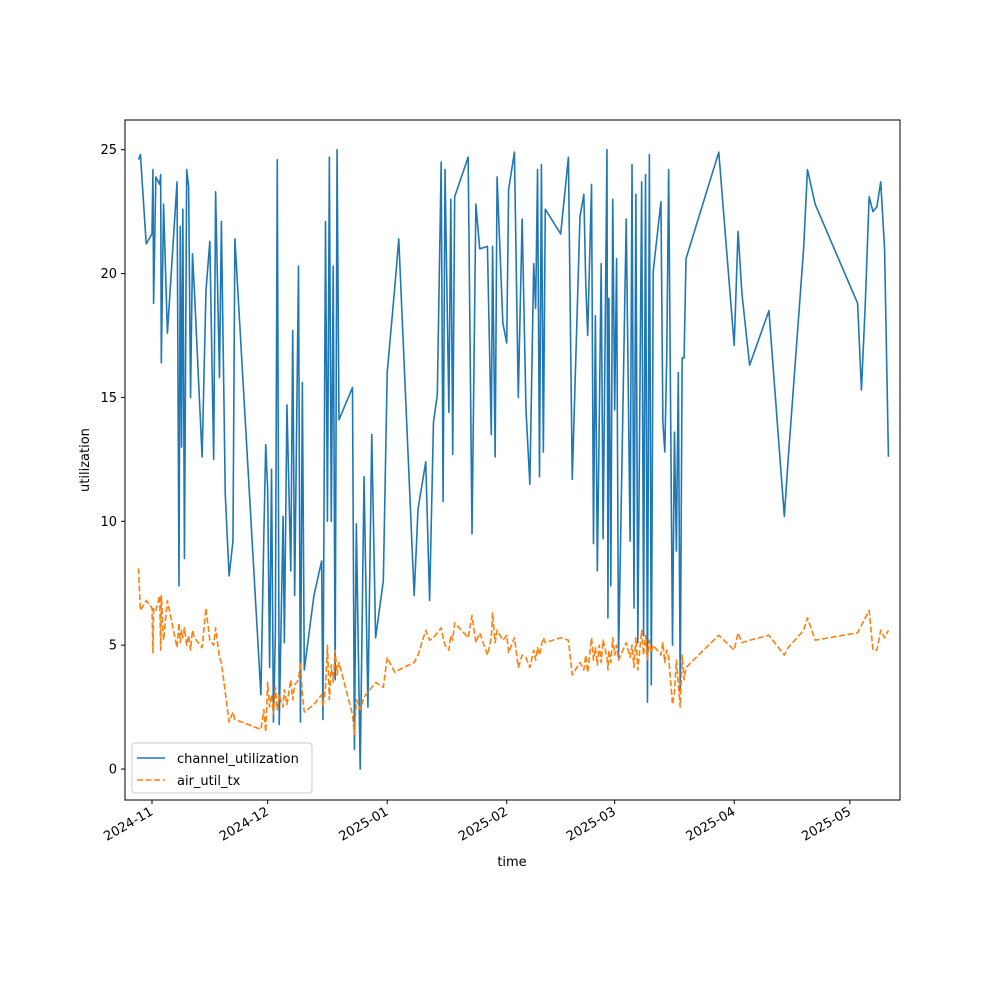 The image size is (1000, 1000). Describe the element at coordinates (513, 652) in the screenshot. I see `series-line-air-util-tx` at that location.